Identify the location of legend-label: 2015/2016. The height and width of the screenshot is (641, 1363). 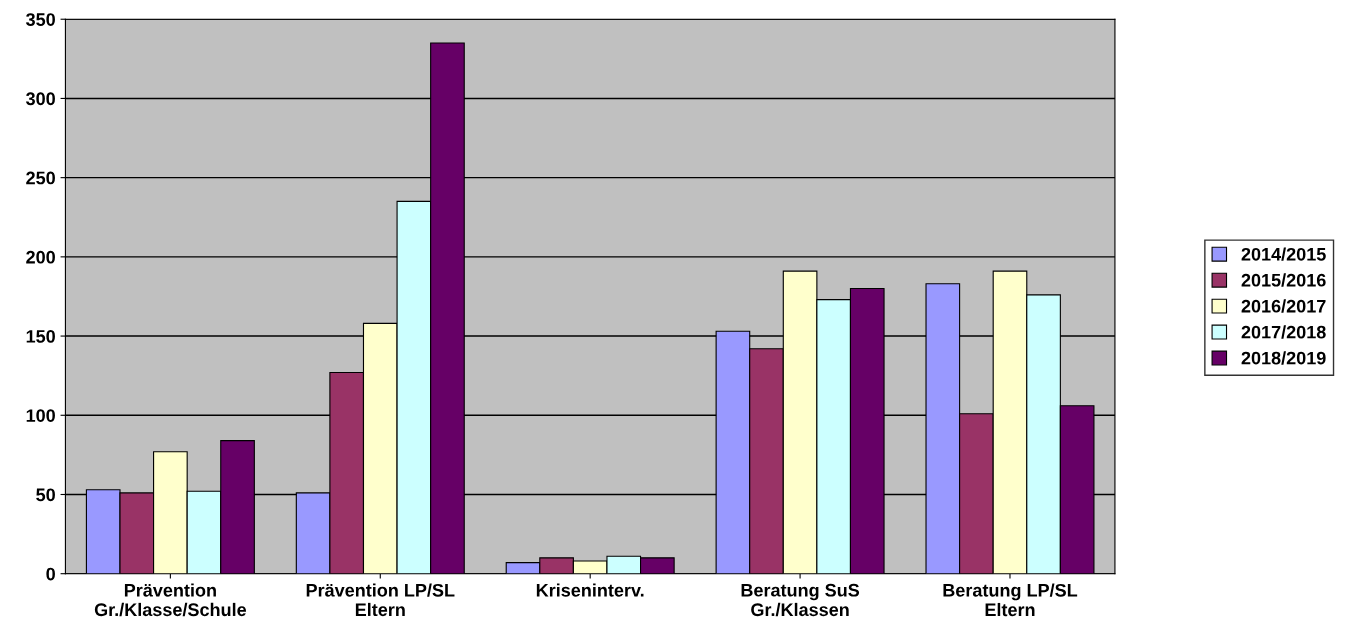
(1283, 280).